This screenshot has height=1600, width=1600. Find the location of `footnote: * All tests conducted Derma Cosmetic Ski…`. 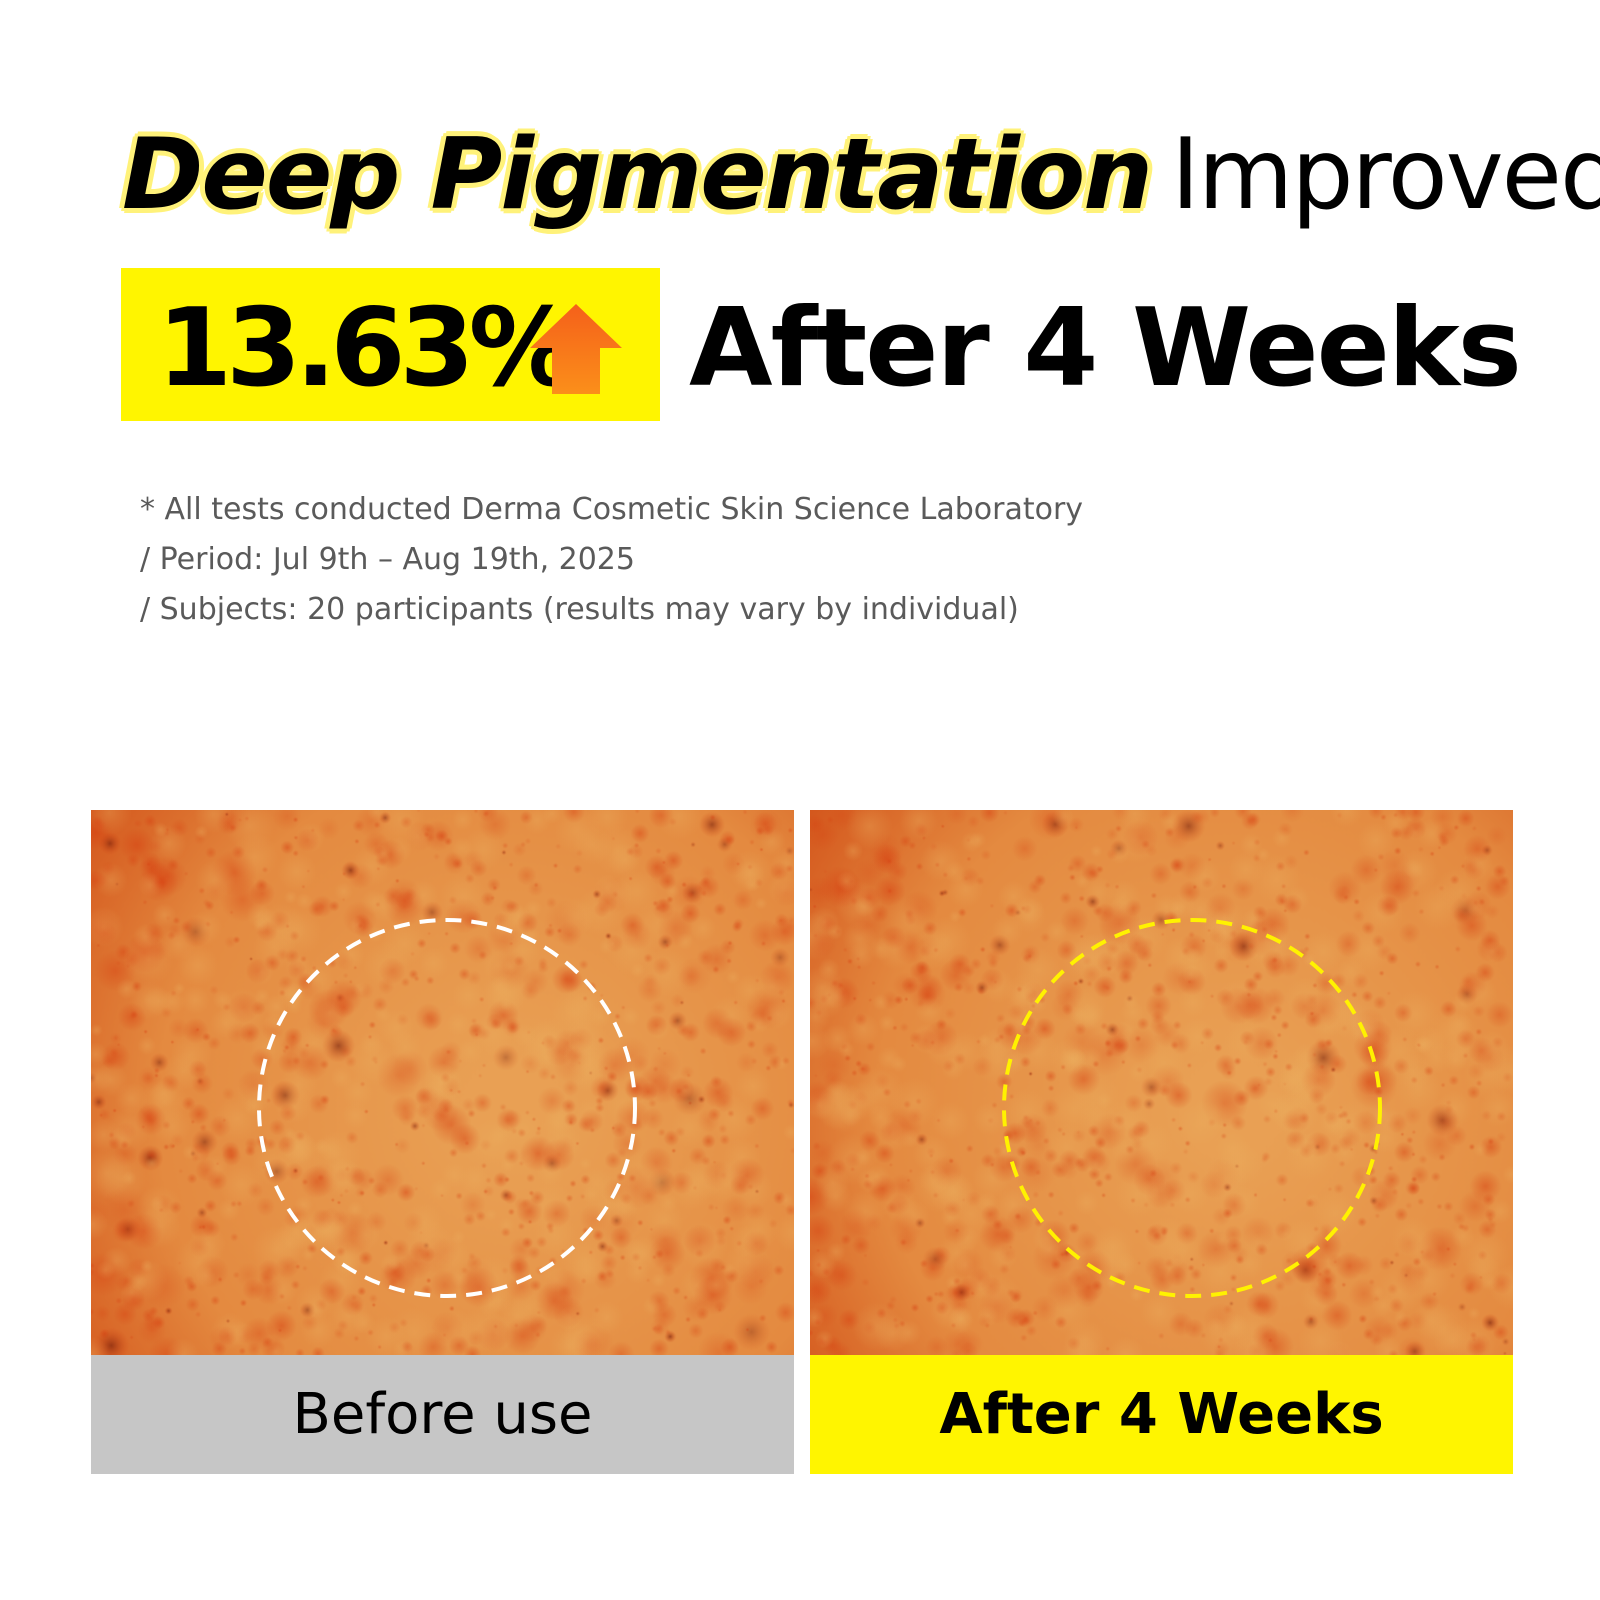

footnote: * All tests conducted Derma Cosmetic Ski… is located at coordinates (612, 509).